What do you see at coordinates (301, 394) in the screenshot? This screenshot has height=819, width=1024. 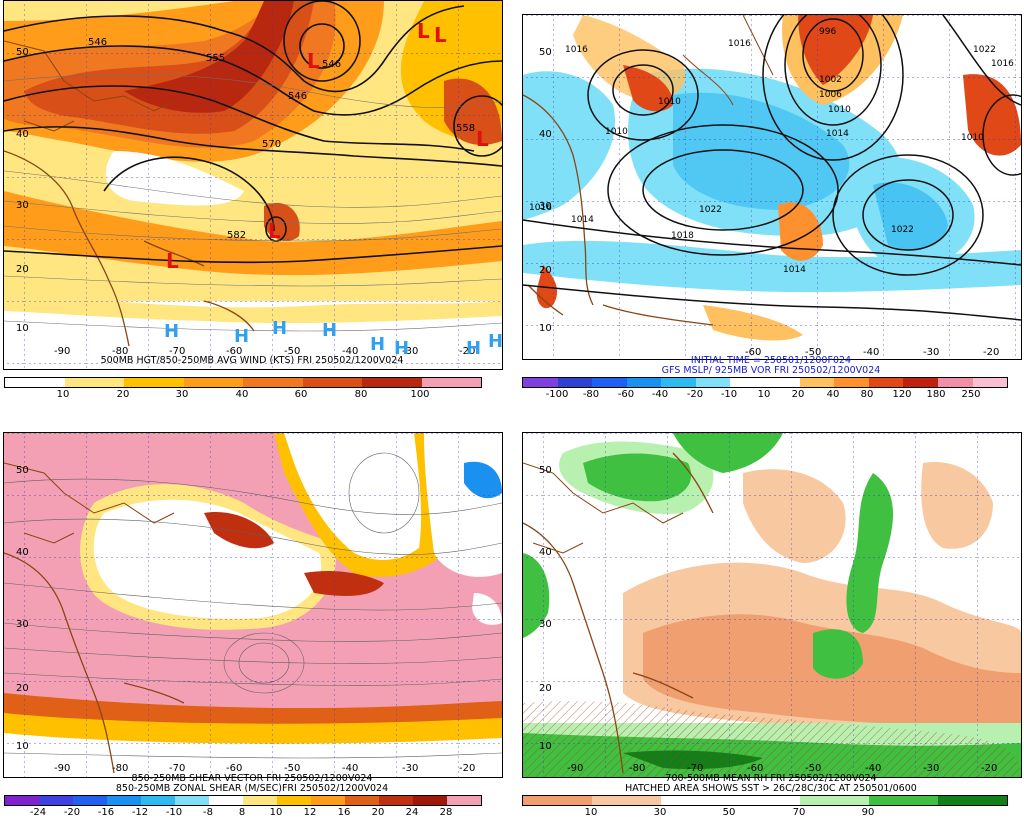 I see `colorbar-label: 60` at bounding box center [301, 394].